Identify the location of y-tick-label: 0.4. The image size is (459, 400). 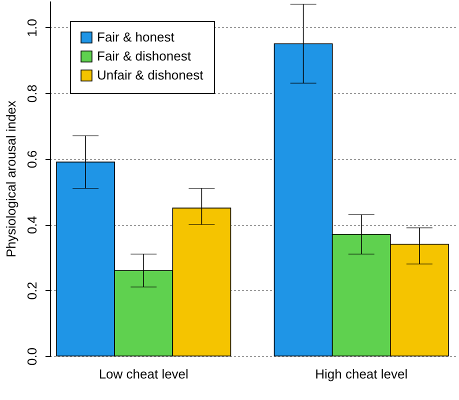
(32, 225).